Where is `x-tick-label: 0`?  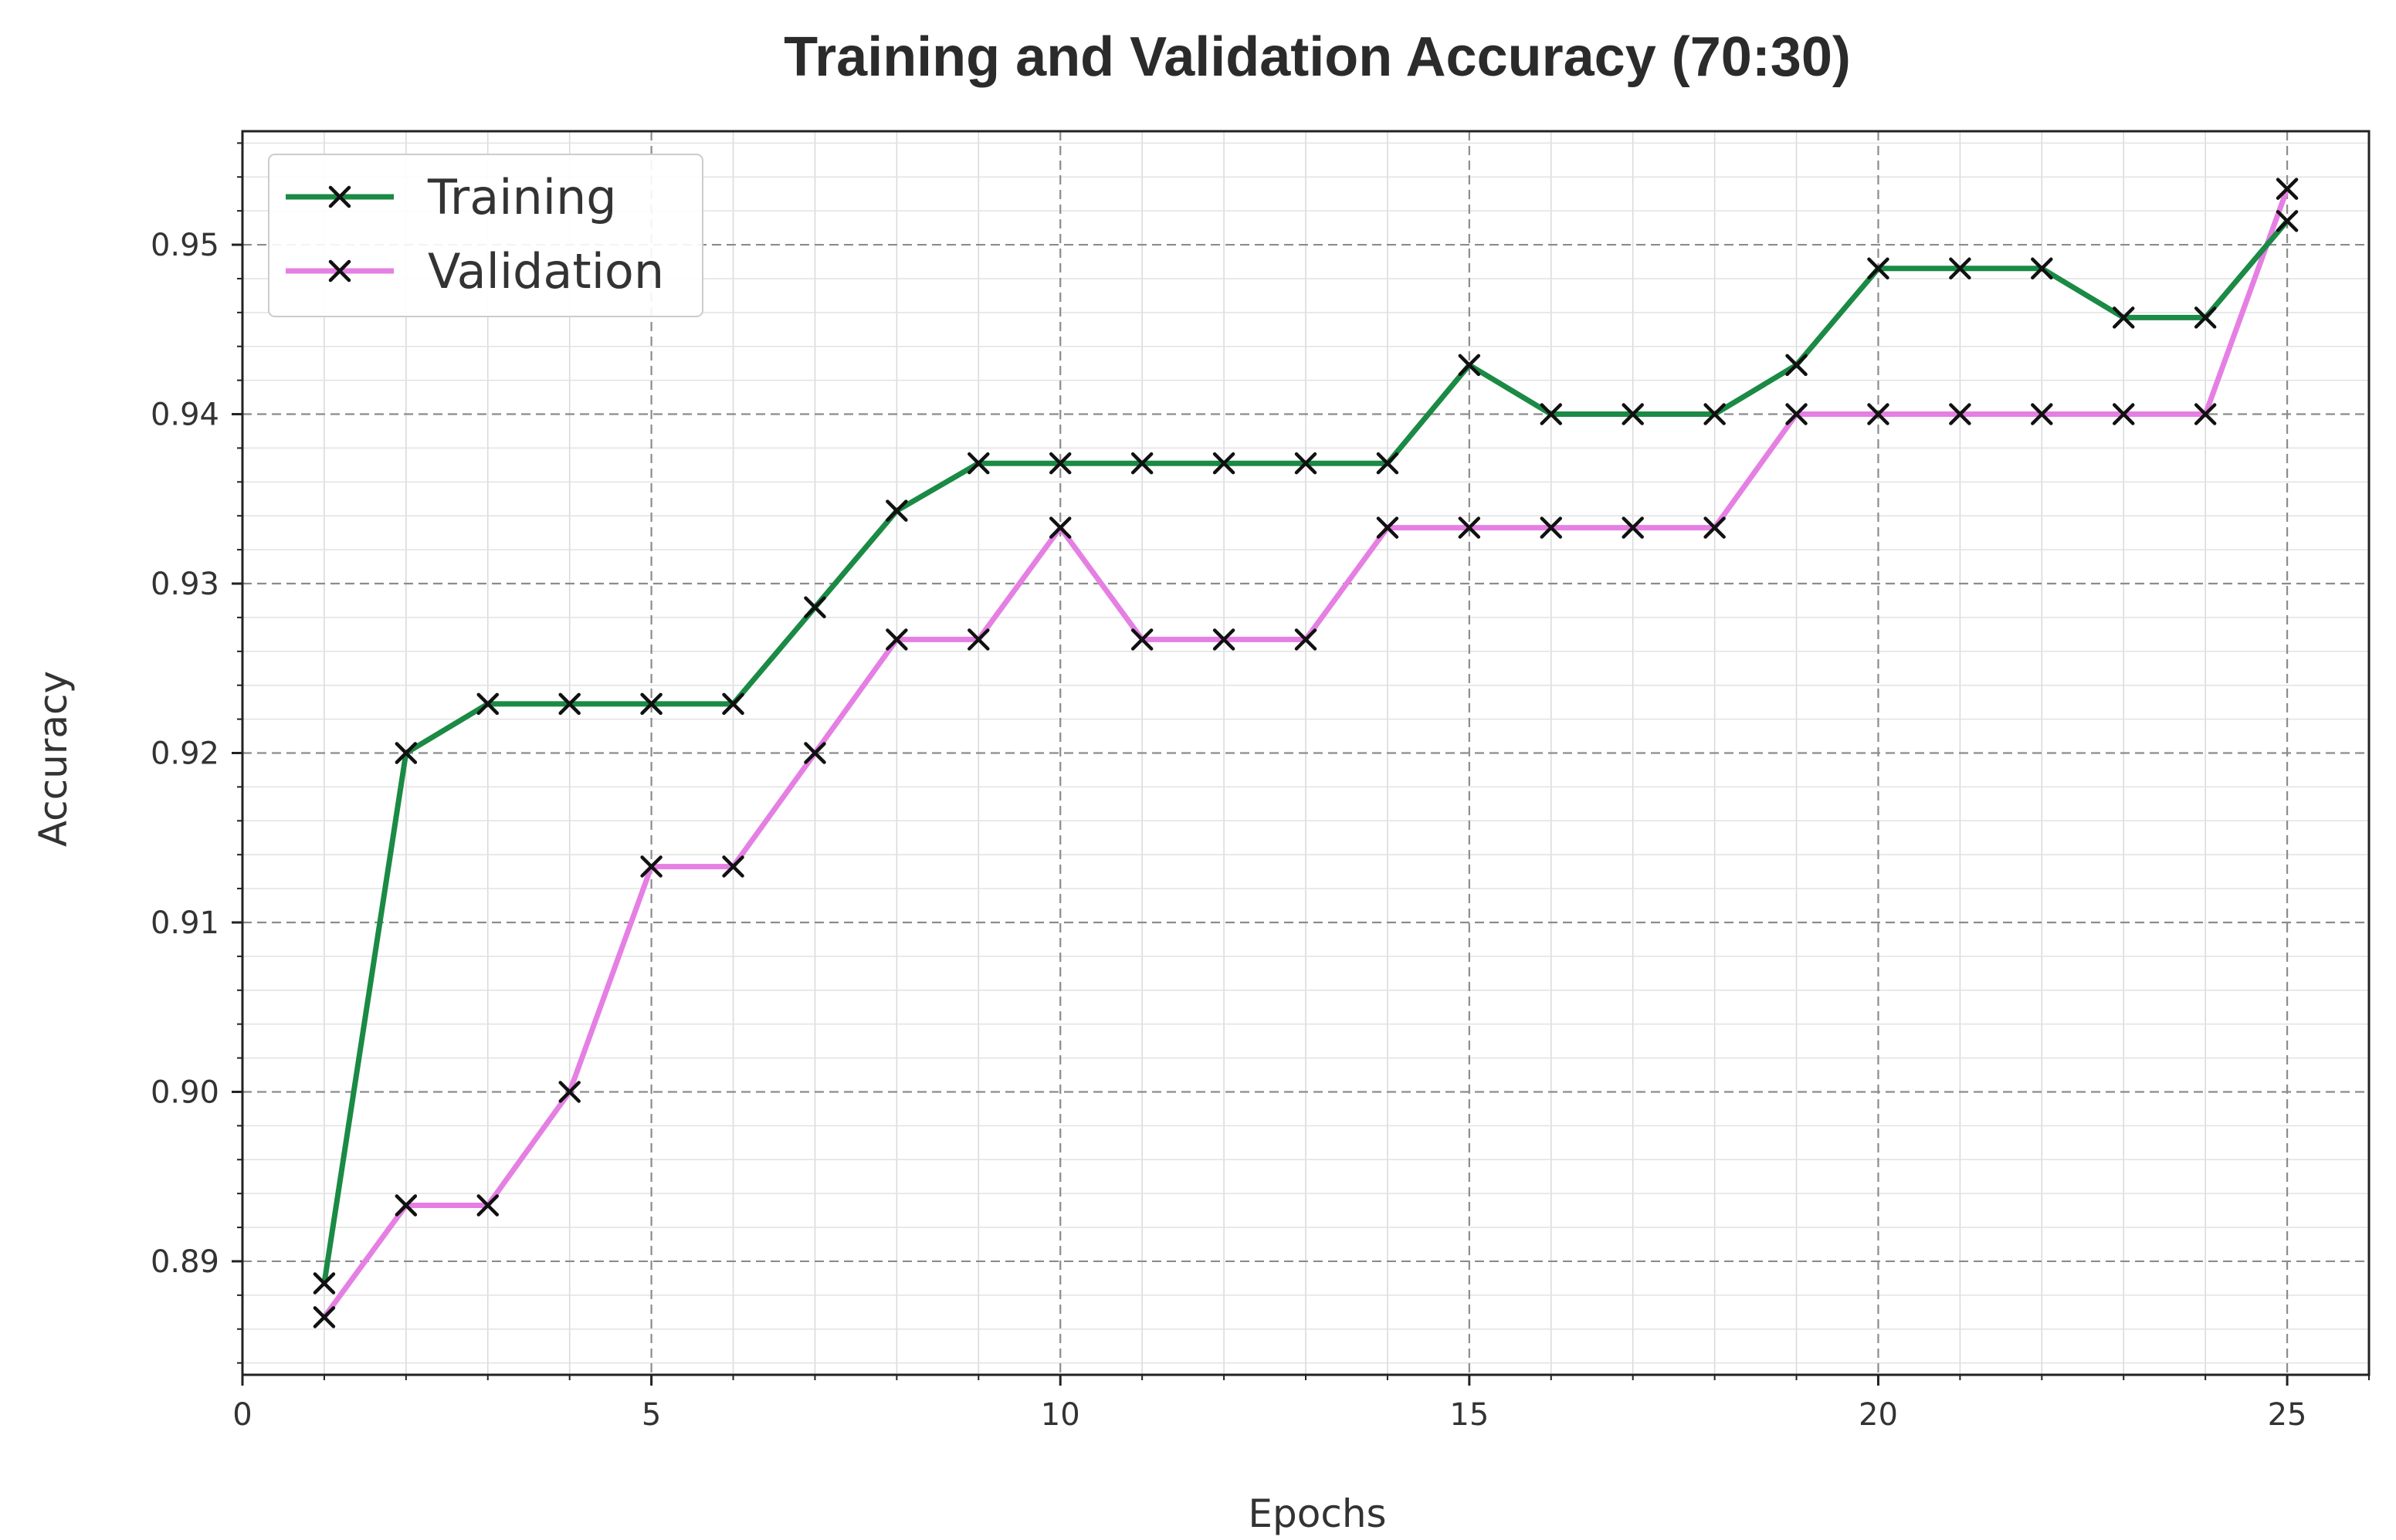 x-tick-label: 0 is located at coordinates (242, 1415).